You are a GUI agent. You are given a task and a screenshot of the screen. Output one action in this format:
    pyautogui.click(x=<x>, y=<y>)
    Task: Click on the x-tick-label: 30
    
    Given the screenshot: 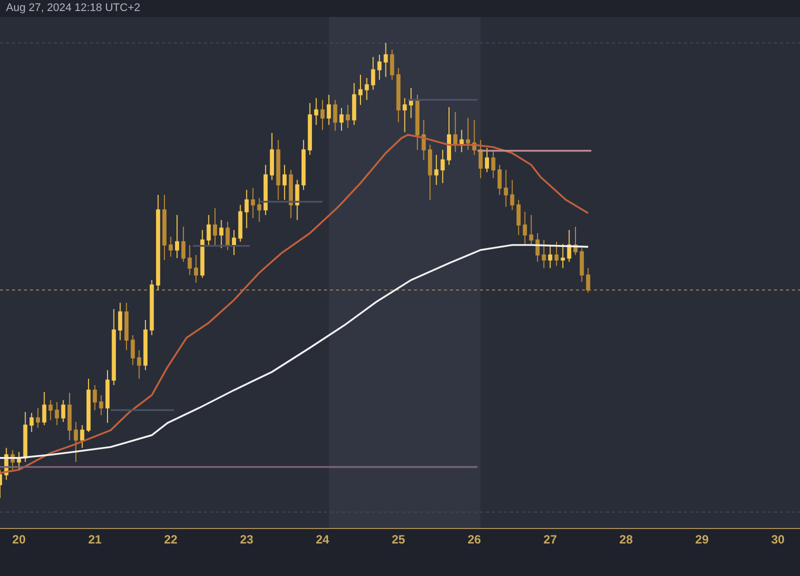 What is the action you would take?
    pyautogui.click(x=778, y=539)
    